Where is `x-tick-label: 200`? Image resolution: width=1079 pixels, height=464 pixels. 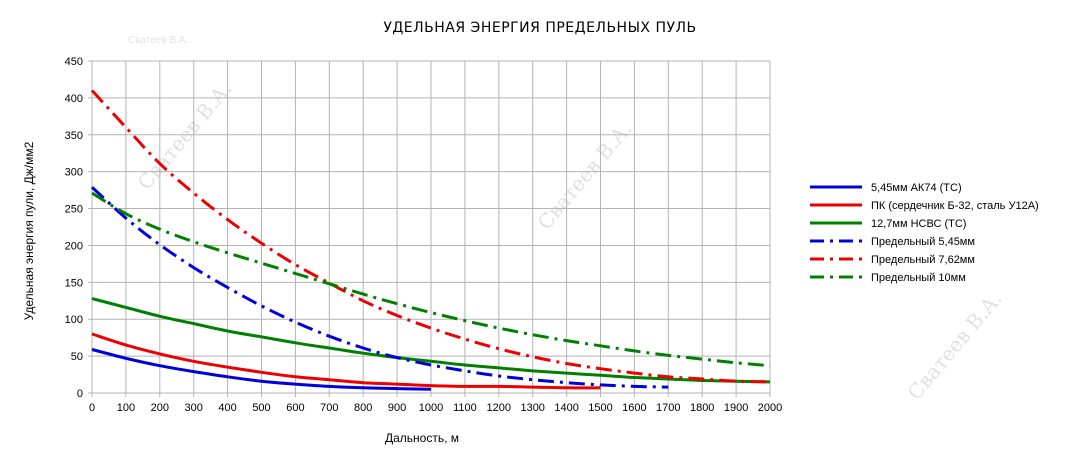
x-tick-label: 200 is located at coordinates (160, 408).